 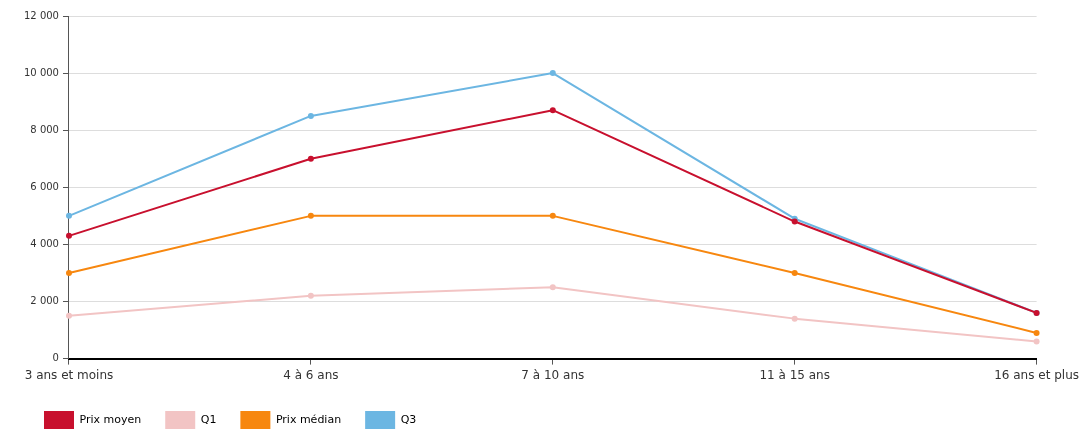 I want to click on legend-label: Prix moyen, so click(x=110, y=419).